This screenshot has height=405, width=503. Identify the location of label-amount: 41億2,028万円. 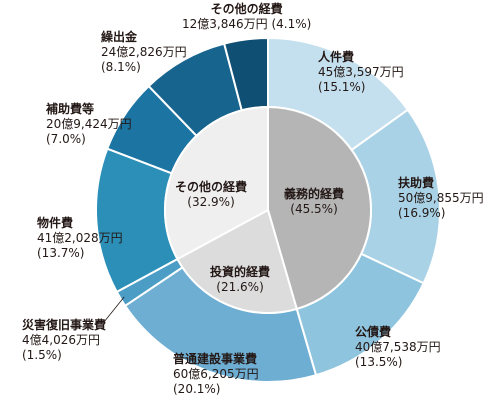
(80, 238).